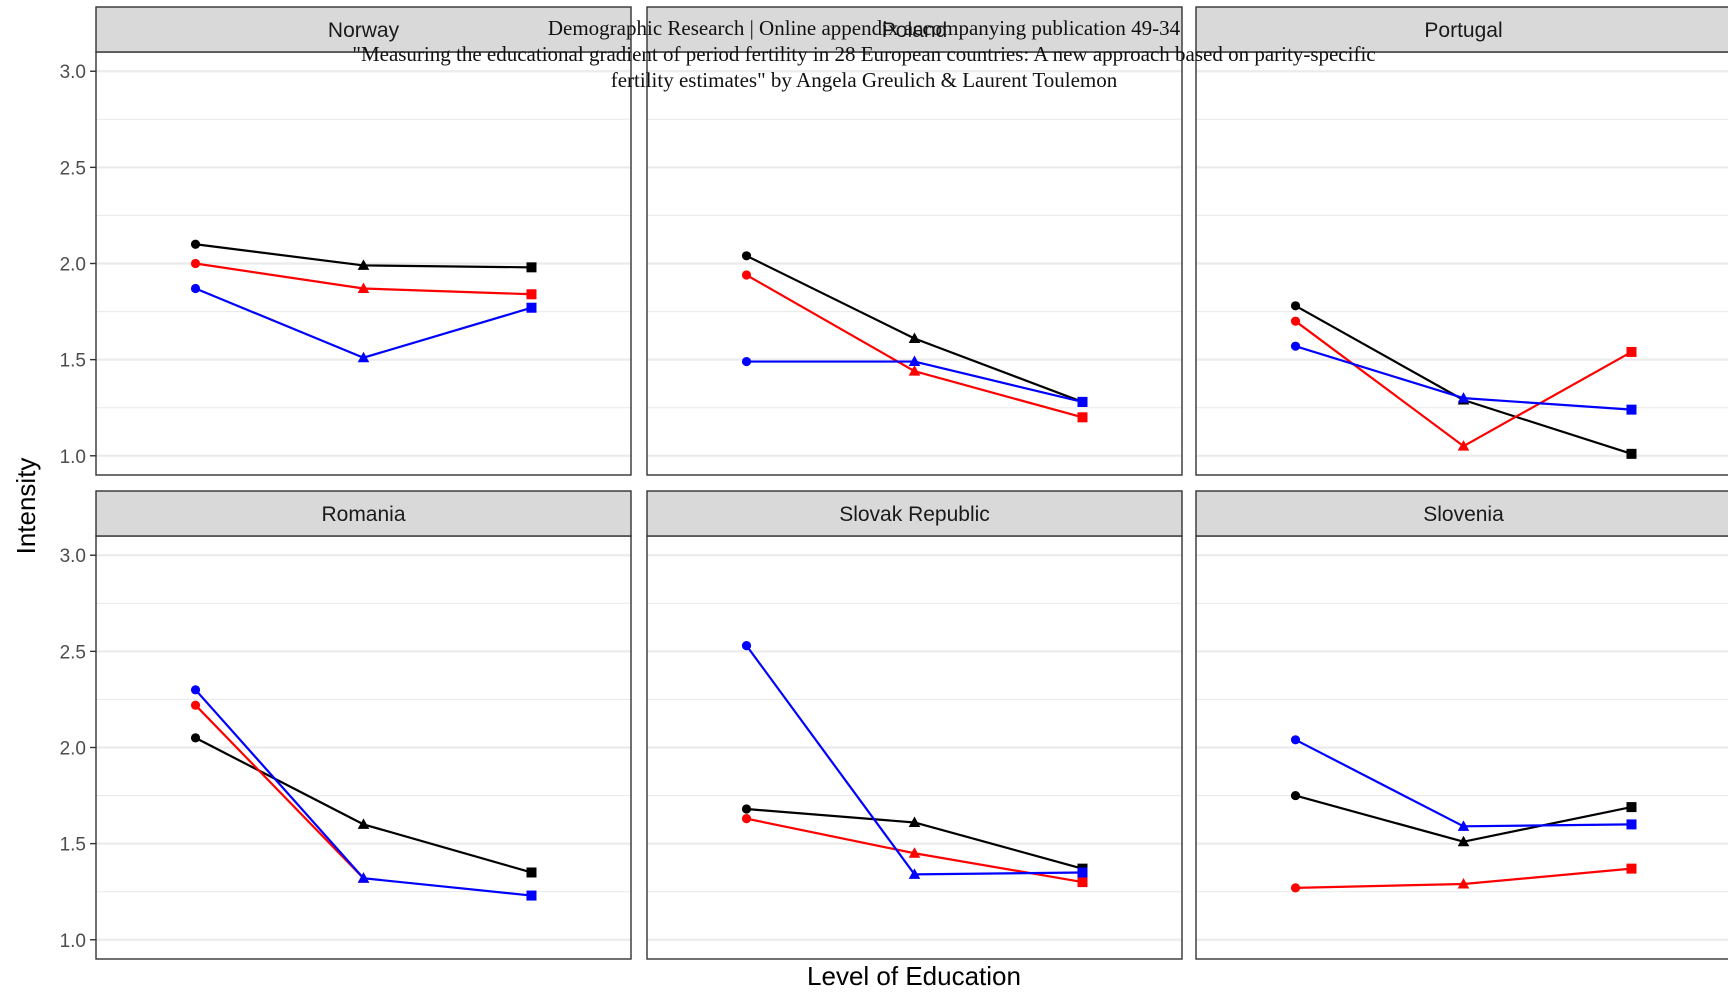  I want to click on facet-title: Poland, so click(914, 30).